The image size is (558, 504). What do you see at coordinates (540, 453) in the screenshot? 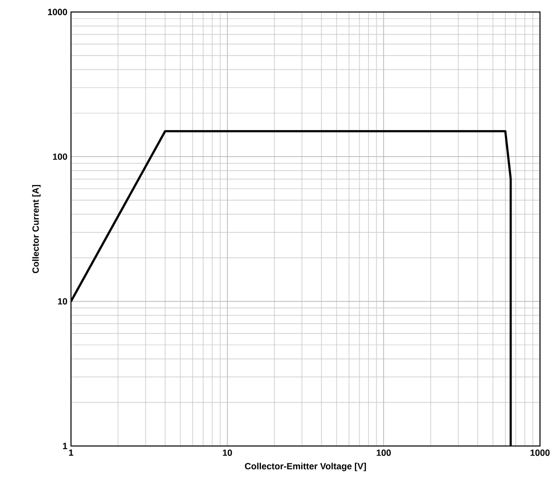
I see `x-tick-label: 1000` at bounding box center [540, 453].